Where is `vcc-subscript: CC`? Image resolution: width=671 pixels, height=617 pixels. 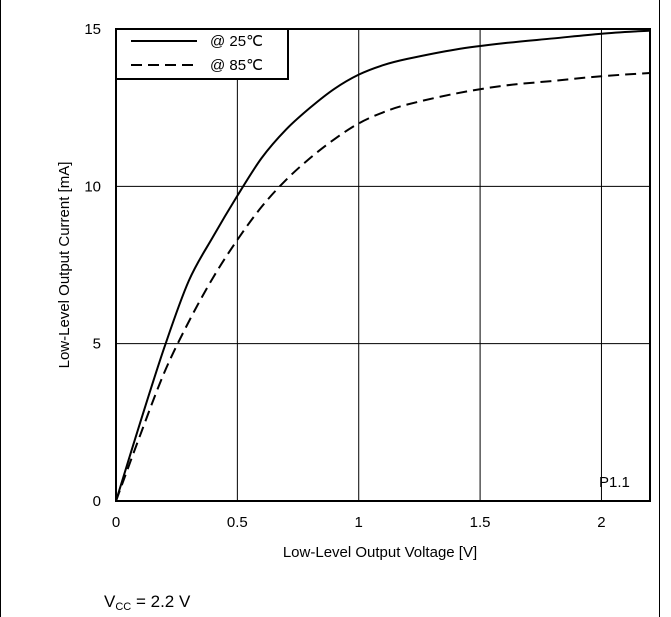
vcc-subscript: CC is located at coordinates (123, 607).